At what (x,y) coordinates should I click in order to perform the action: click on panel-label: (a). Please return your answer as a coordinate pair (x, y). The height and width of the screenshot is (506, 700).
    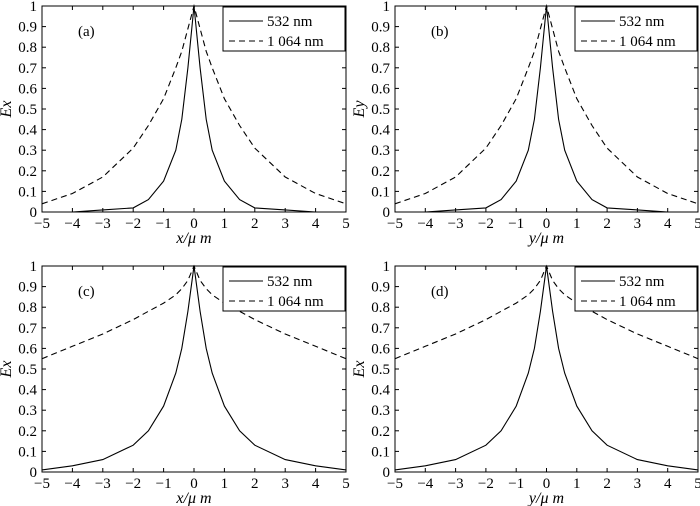
    Looking at the image, I should click on (86, 32).